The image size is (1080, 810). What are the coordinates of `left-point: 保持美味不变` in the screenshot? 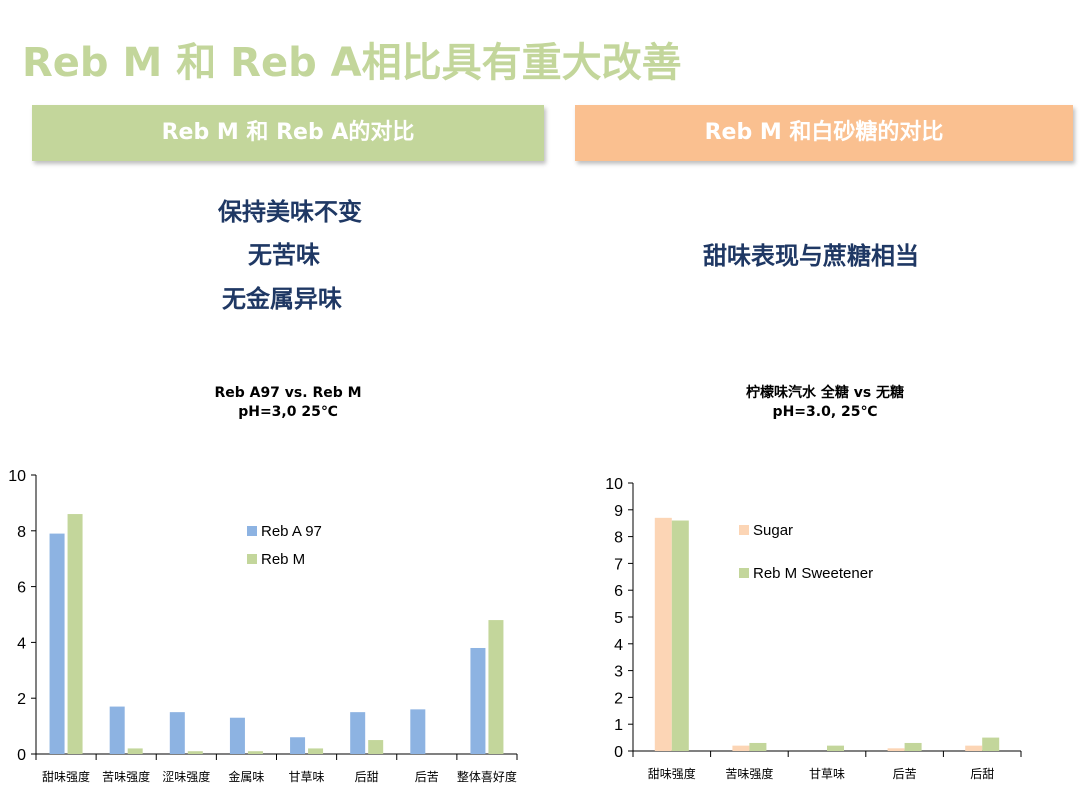 It's located at (290, 212).